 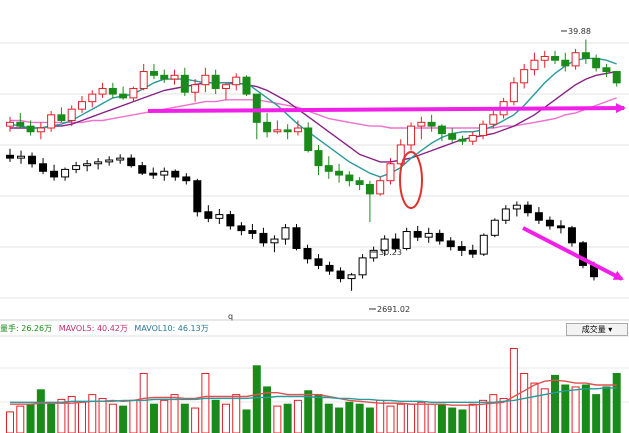 What do you see at coordinates (597, 329) in the screenshot?
I see `indicator-dropdown: 成交量 ▾` at bounding box center [597, 329].